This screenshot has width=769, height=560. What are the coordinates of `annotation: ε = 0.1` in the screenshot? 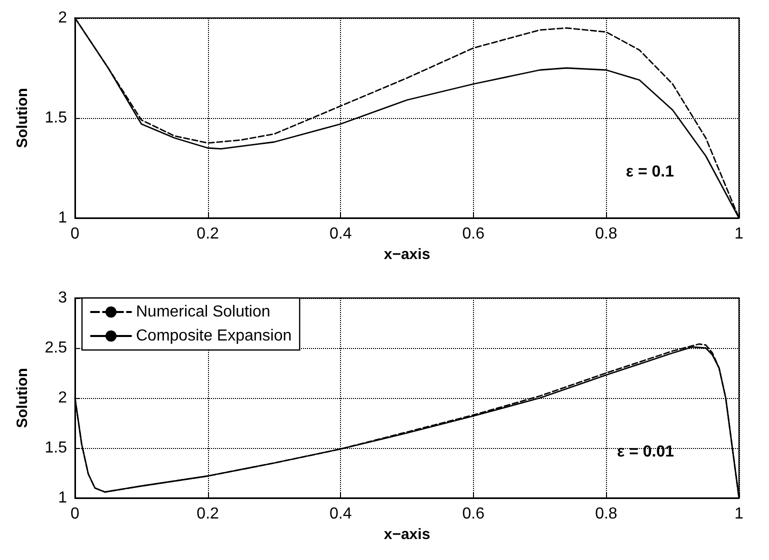 It's located at (650, 172).